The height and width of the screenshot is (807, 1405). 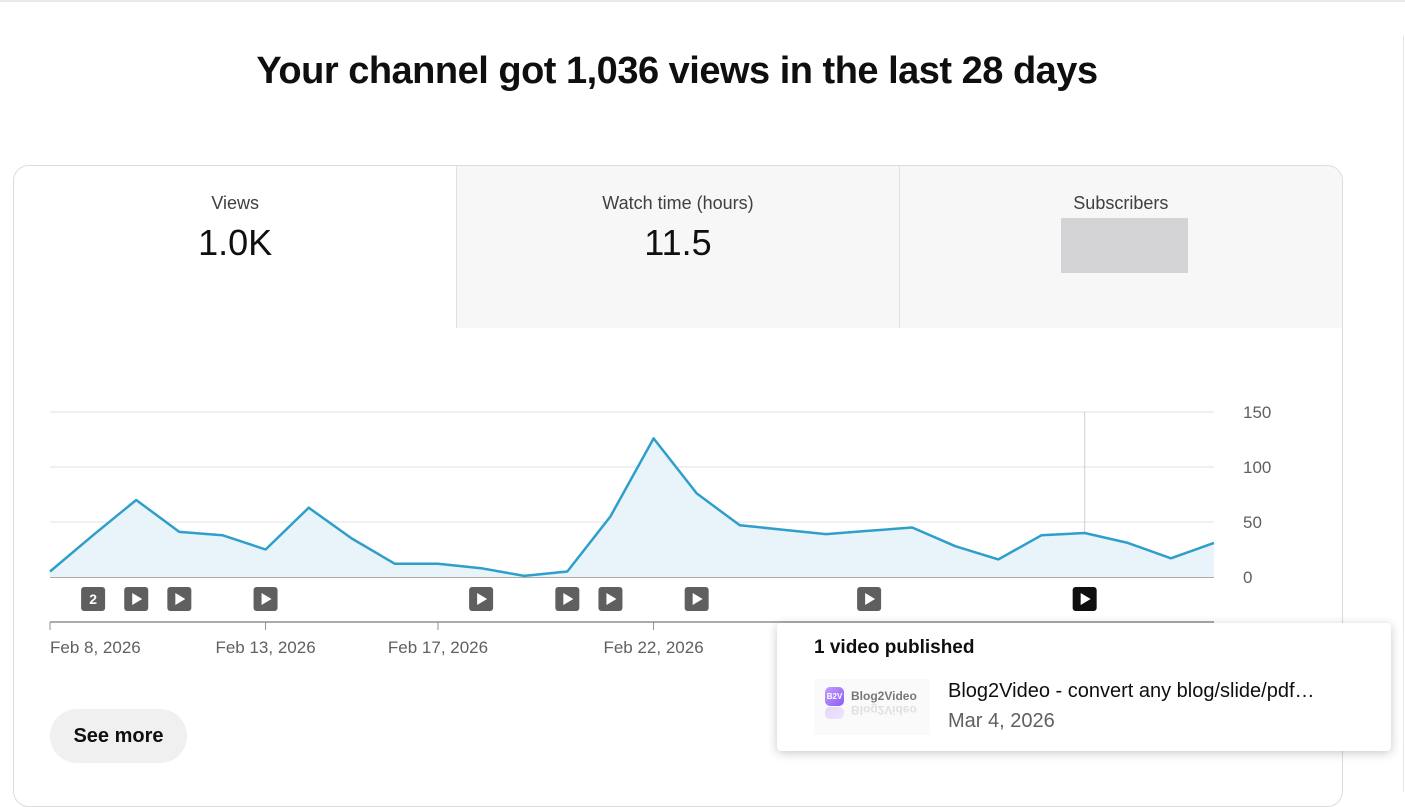 I want to click on subscribers-value-redacted, so click(x=1124, y=245).